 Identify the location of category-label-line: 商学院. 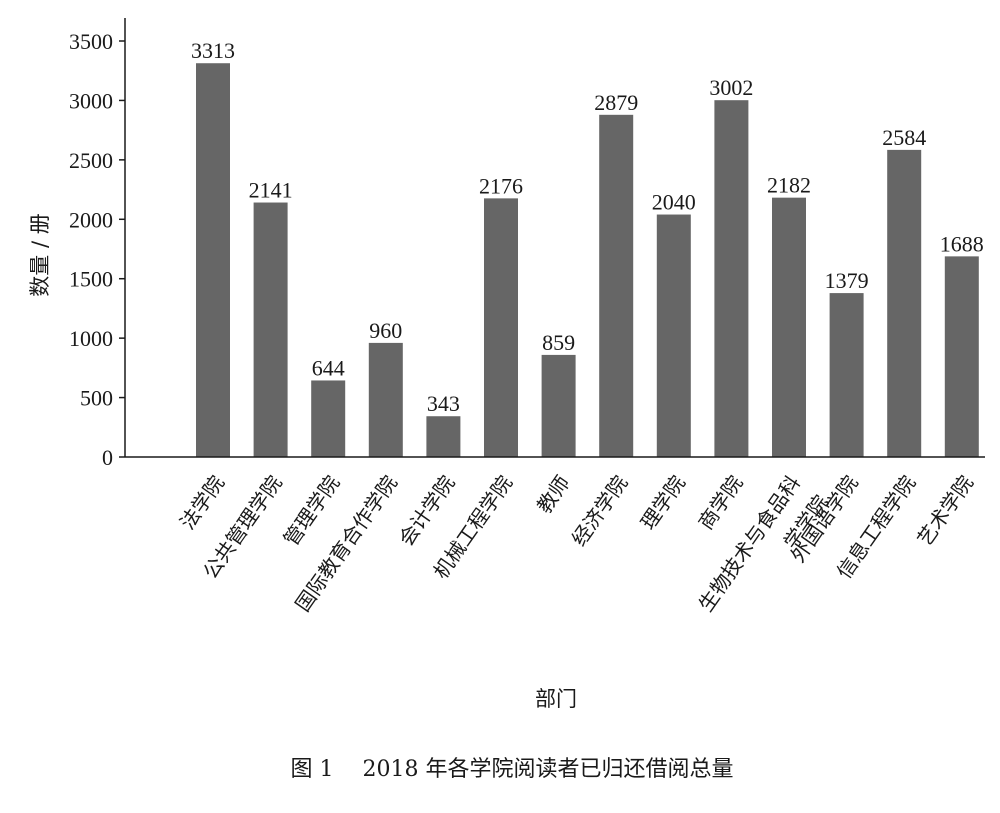
(720, 502).